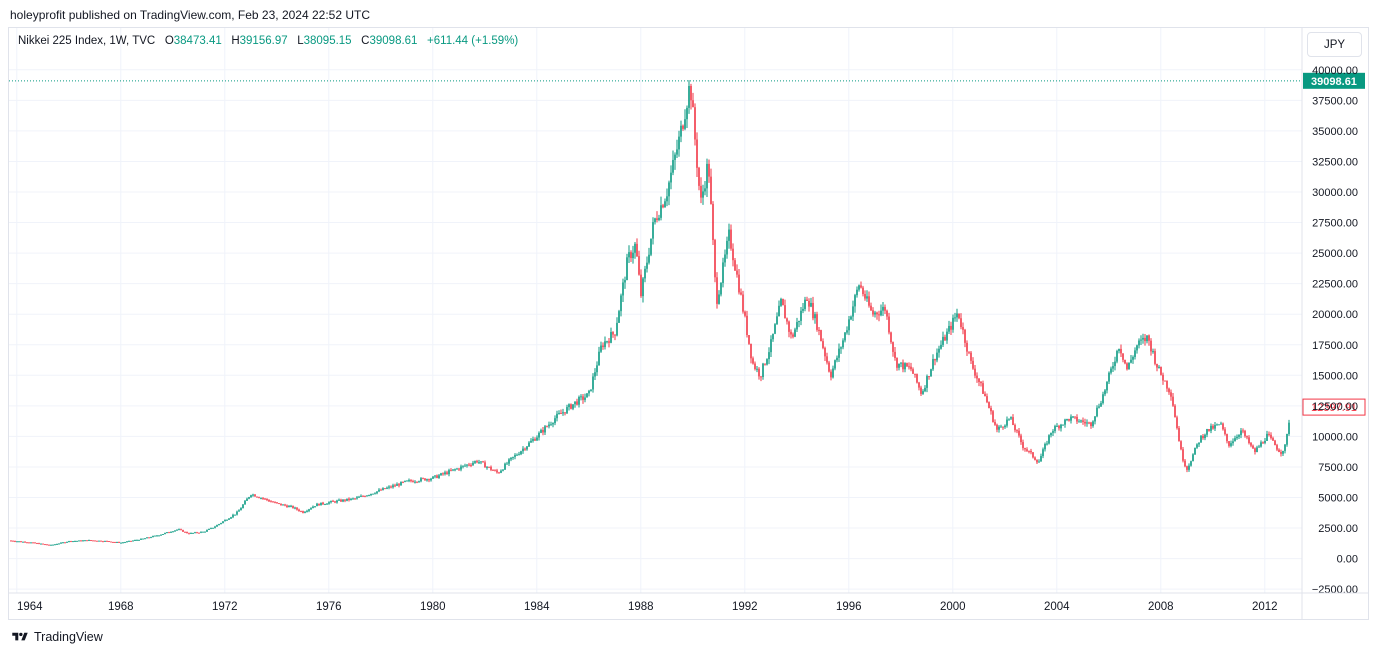 Image resolution: width=1379 pixels, height=656 pixels. What do you see at coordinates (300, 41) in the screenshot?
I see `low-label: L` at bounding box center [300, 41].